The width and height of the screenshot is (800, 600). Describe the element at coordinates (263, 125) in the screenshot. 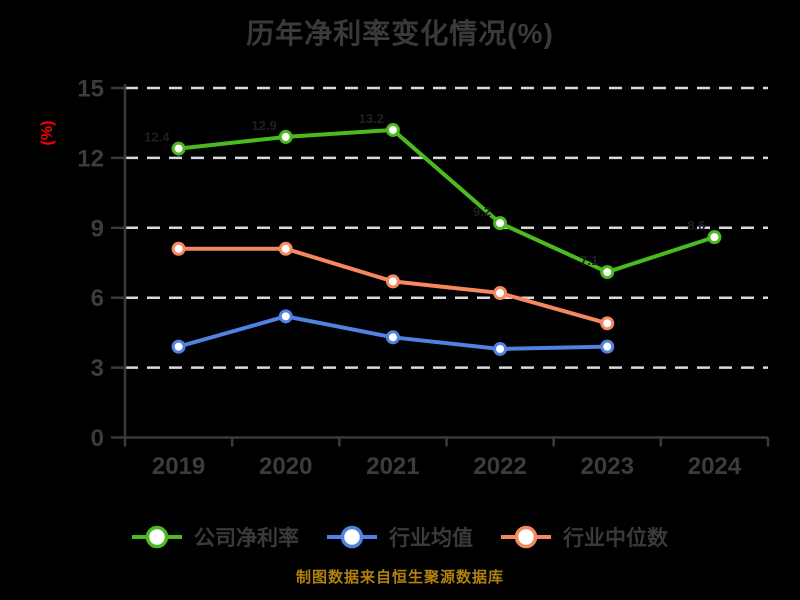

I see `value-label: 12.9` at that location.